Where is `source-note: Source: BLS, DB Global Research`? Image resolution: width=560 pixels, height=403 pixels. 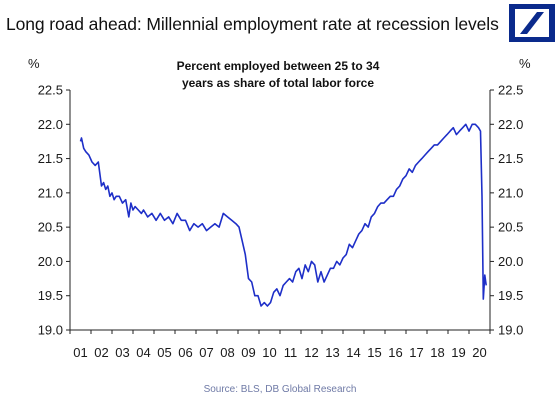 source-note: Source: BLS, DB Global Research is located at coordinates (280, 389).